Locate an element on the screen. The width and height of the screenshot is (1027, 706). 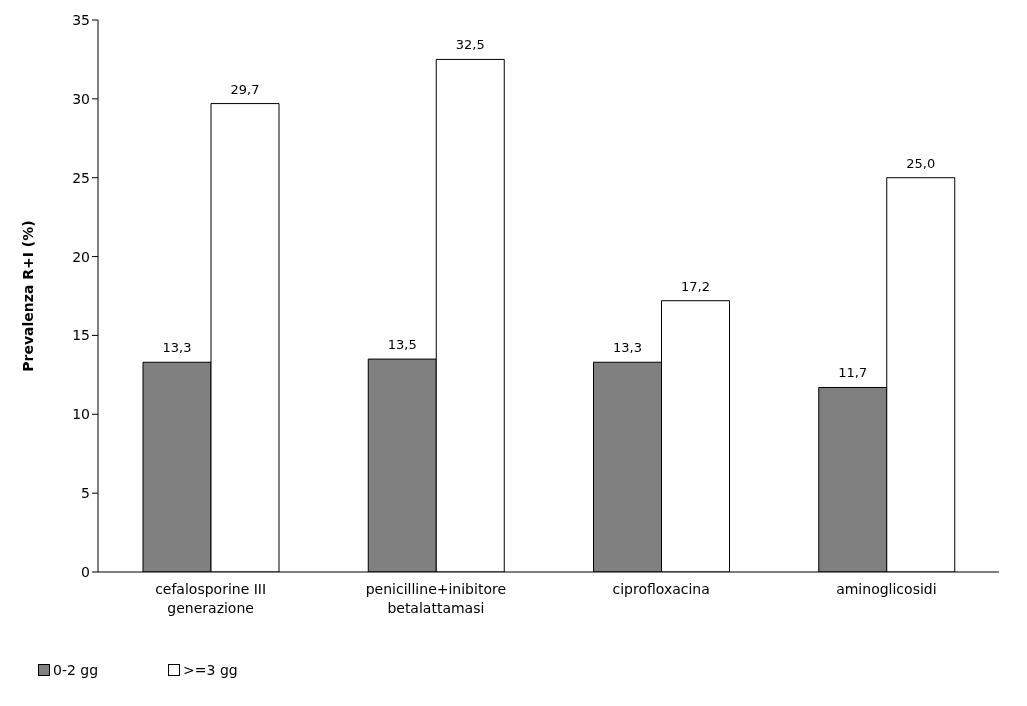
x-tick-label: ciprofloxacina is located at coordinates (661, 589).